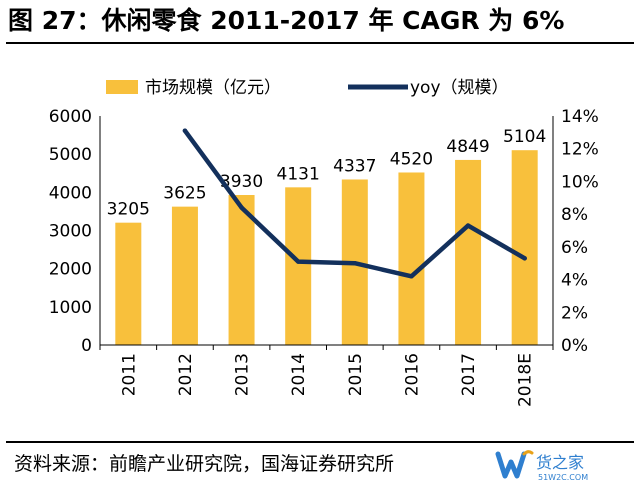 Image resolution: width=640 pixels, height=489 pixels. What do you see at coordinates (580, 117) in the screenshot?
I see `right-axis-tick-label: 14%` at bounding box center [580, 117].